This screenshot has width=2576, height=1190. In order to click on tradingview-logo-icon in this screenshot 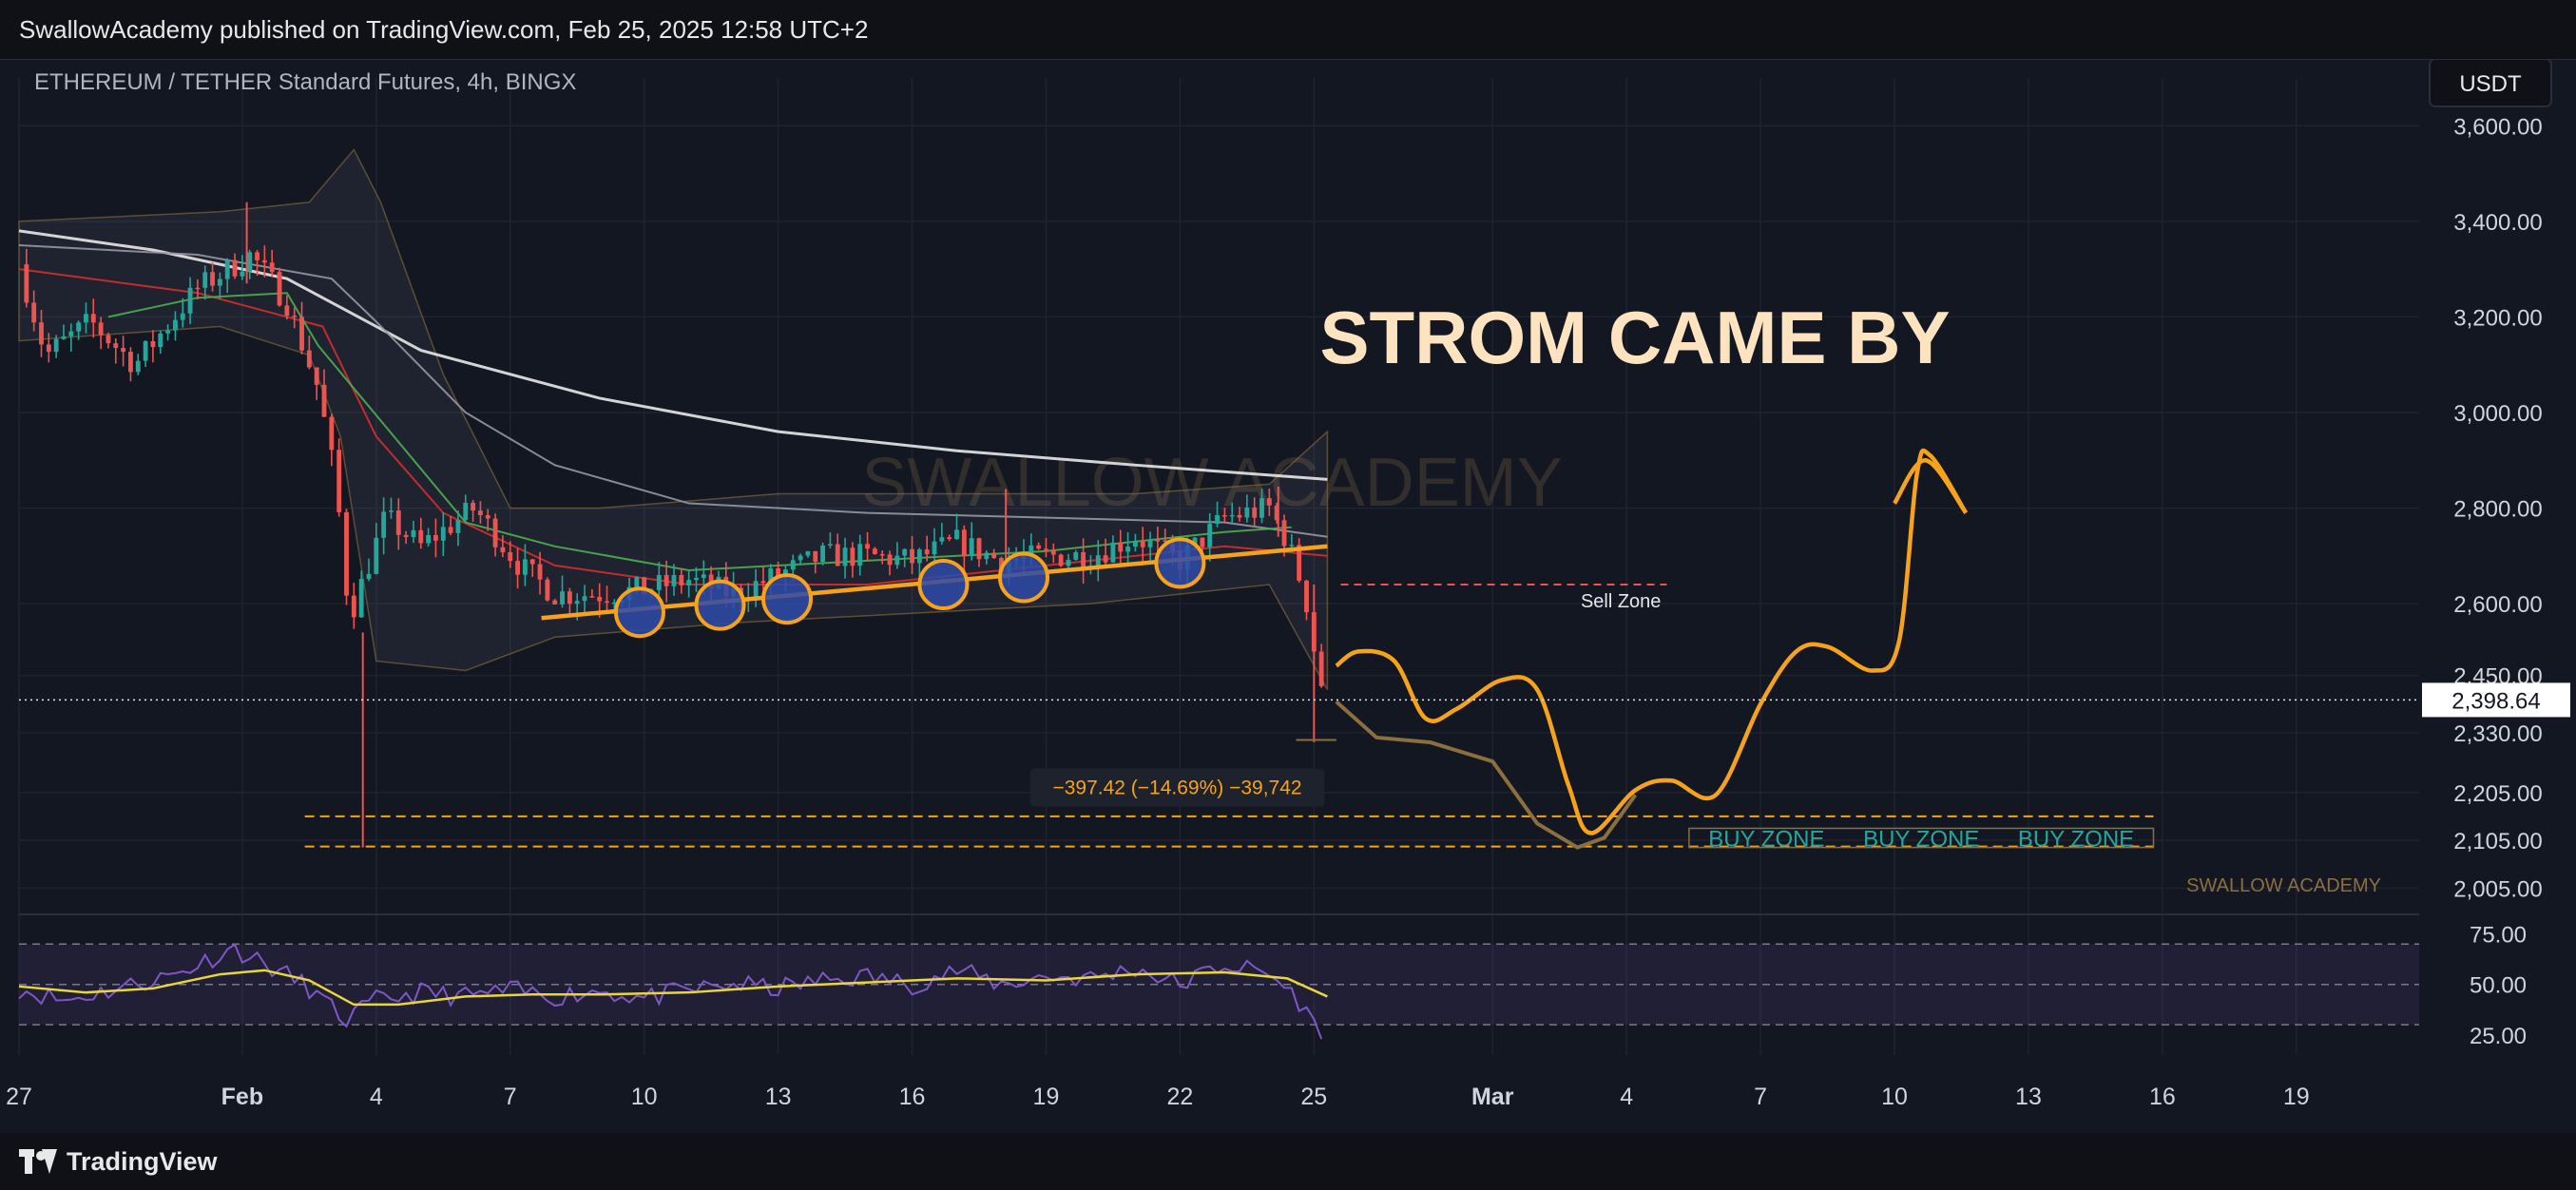, I will do `click(38, 1161)`.